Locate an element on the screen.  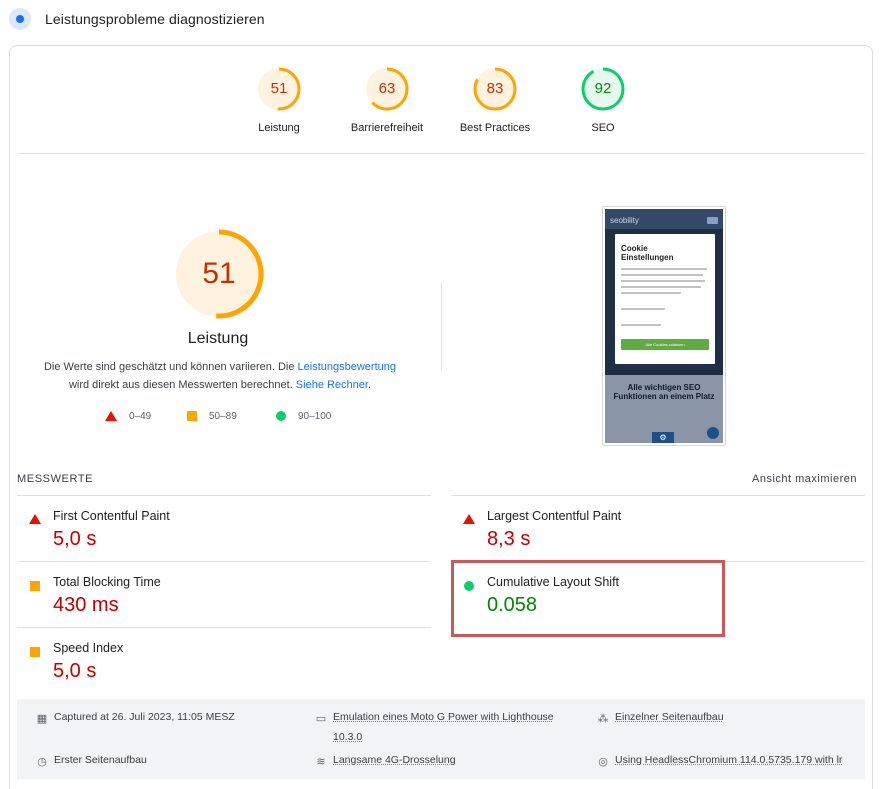
metric-value: 8,3 s is located at coordinates (509, 539).